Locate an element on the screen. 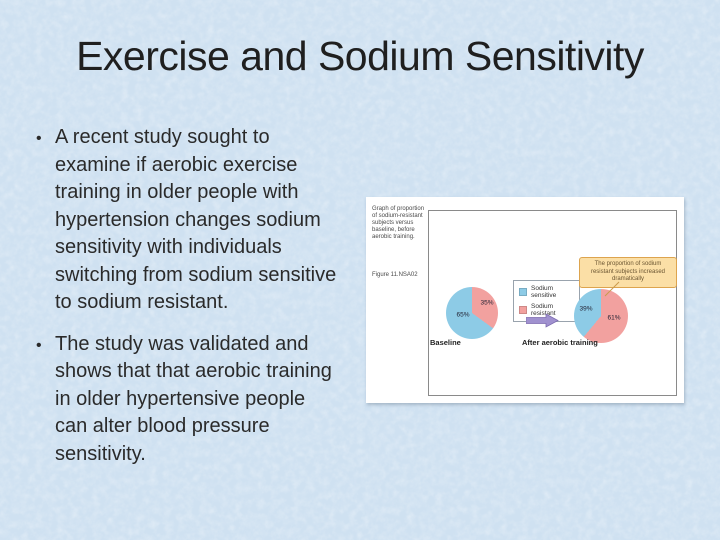  callout-pointer-line is located at coordinates (612, 289).